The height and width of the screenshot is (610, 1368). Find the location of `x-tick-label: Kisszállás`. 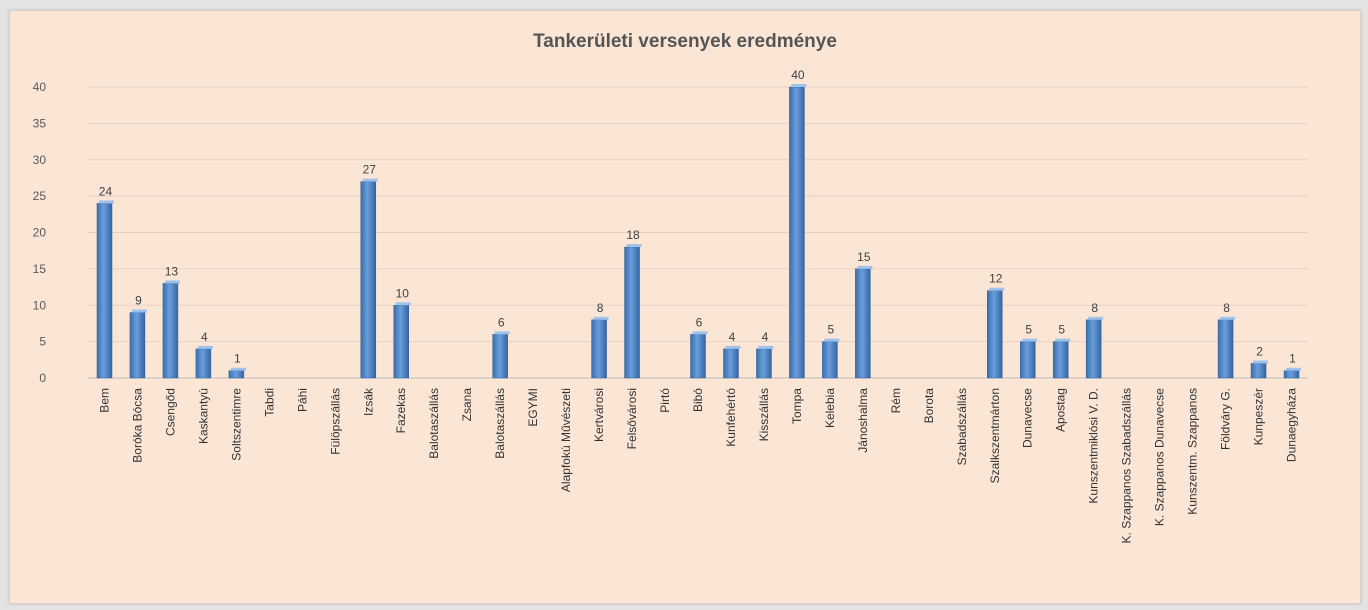

x-tick-label: Kisszállás is located at coordinates (764, 414).